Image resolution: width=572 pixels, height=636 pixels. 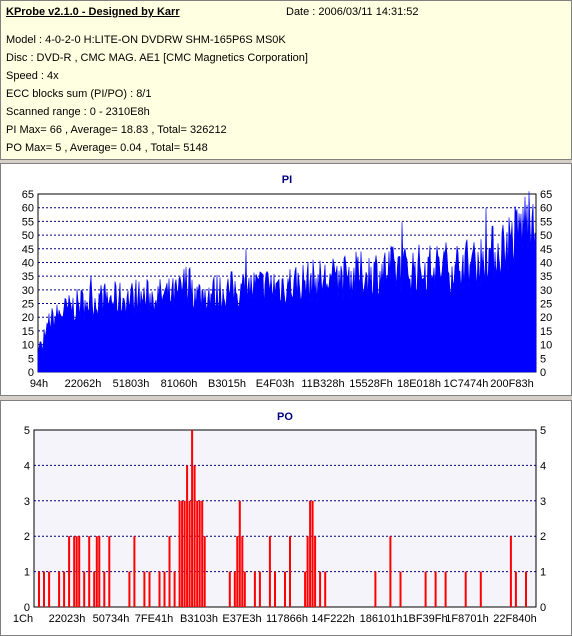 I want to click on y-tick-label-right: 20, so click(x=546, y=318).